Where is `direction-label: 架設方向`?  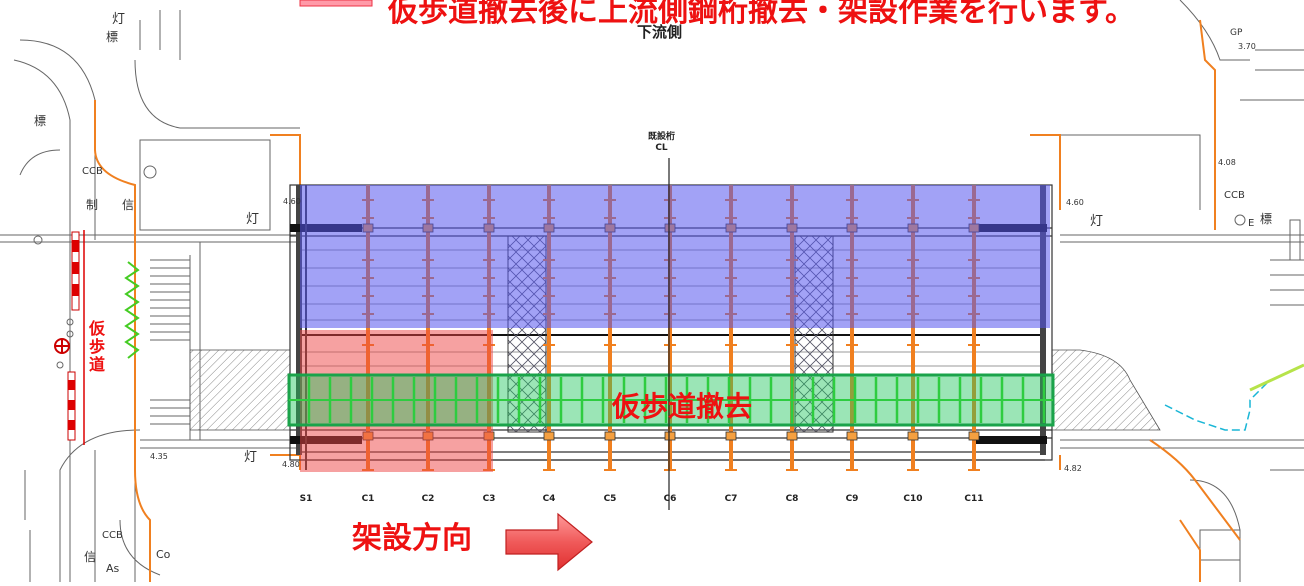 direction-label: 架設方向 is located at coordinates (412, 538).